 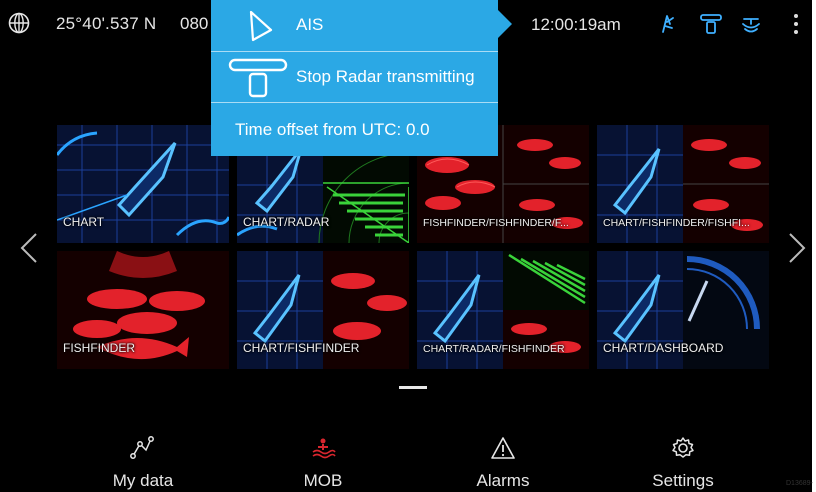 What do you see at coordinates (503, 448) in the screenshot?
I see `alarm-triangle-icon` at bounding box center [503, 448].